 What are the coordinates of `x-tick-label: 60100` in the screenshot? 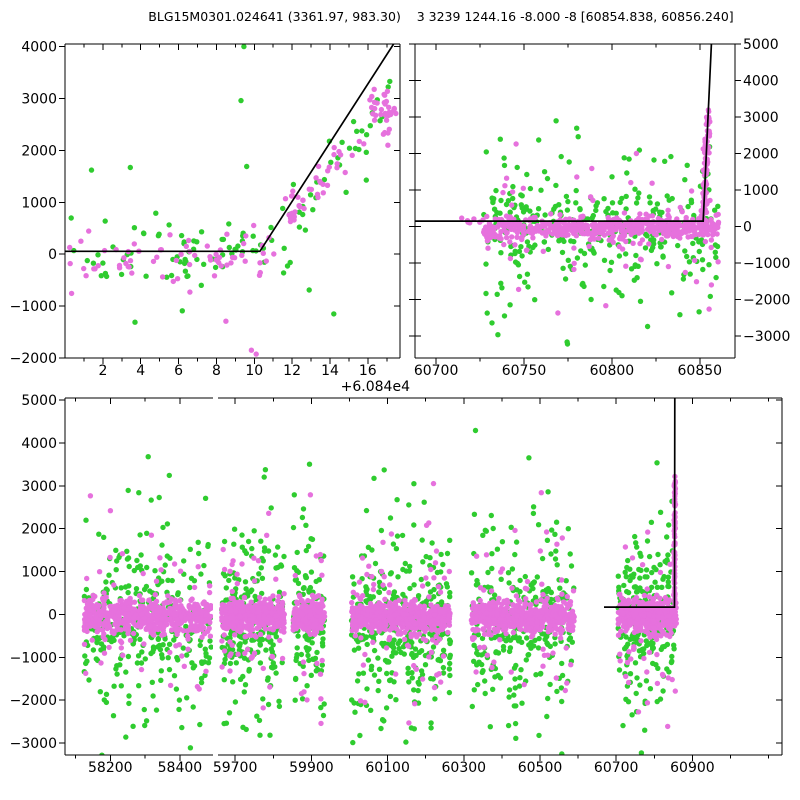 It's located at (387, 768).